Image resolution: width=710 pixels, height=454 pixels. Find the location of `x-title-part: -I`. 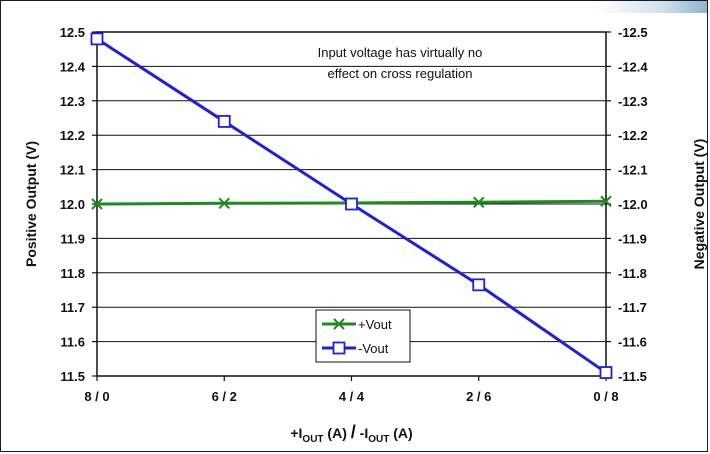

x-title-part: -I is located at coordinates (362, 433).